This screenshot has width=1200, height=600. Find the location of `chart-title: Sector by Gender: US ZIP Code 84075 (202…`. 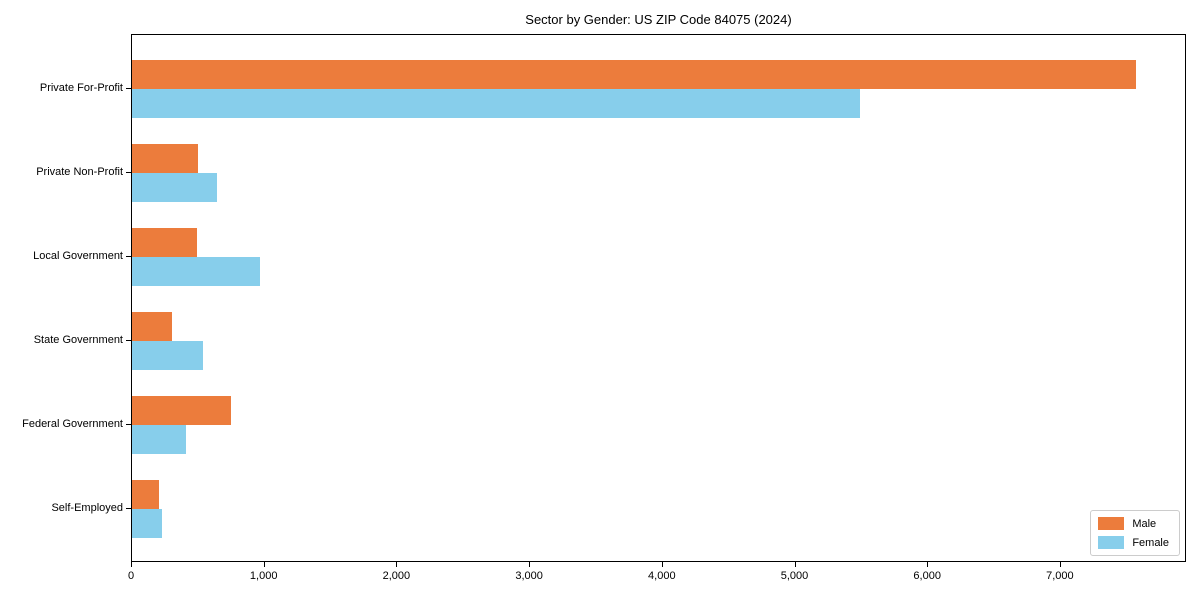

chart-title: Sector by Gender: US ZIP Code 84075 (202… is located at coordinates (658, 19).